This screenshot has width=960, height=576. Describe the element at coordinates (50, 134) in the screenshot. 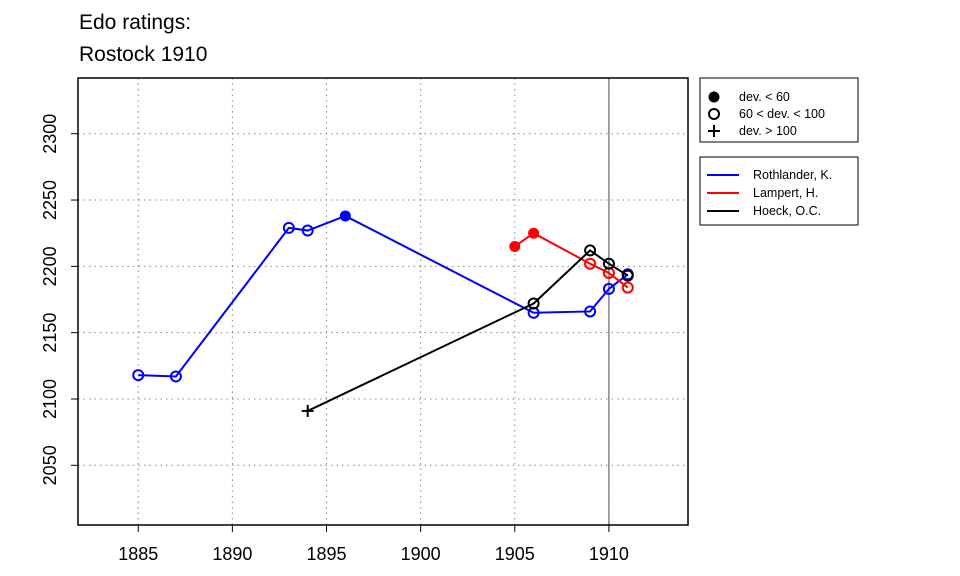

I see `y-tick-label: 2300` at that location.